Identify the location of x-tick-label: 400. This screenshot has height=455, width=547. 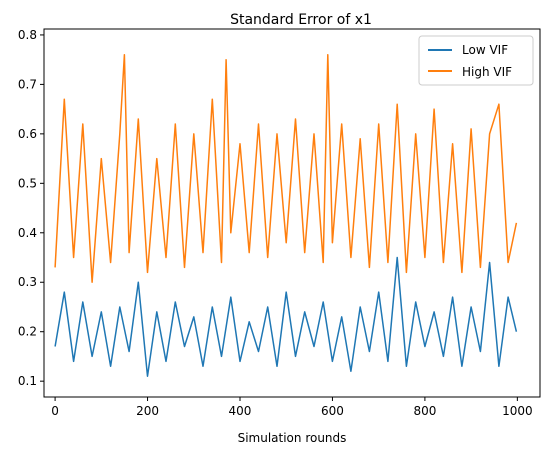
(240, 411).